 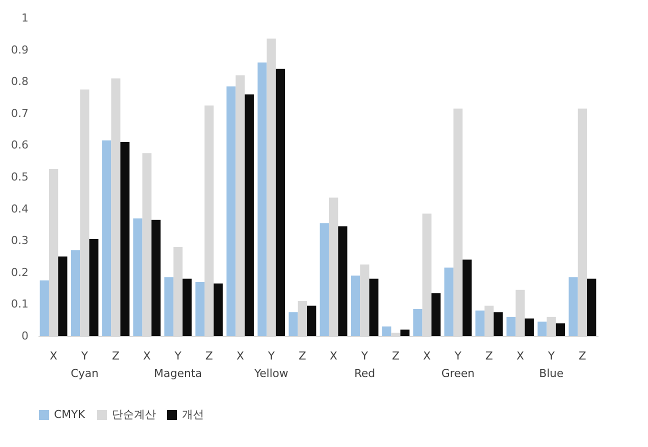 What do you see at coordinates (19, 49) in the screenshot?
I see `y-tick-label: 0.9` at bounding box center [19, 49].